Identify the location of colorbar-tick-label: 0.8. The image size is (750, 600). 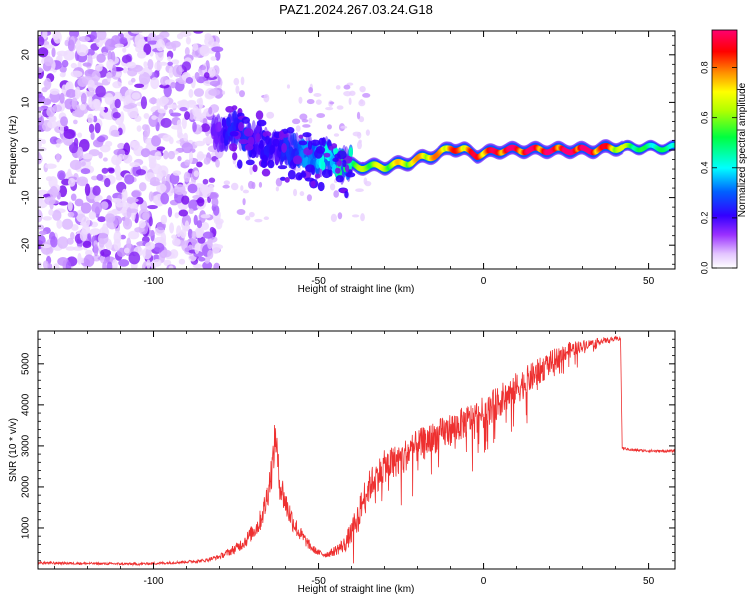
(704, 67).